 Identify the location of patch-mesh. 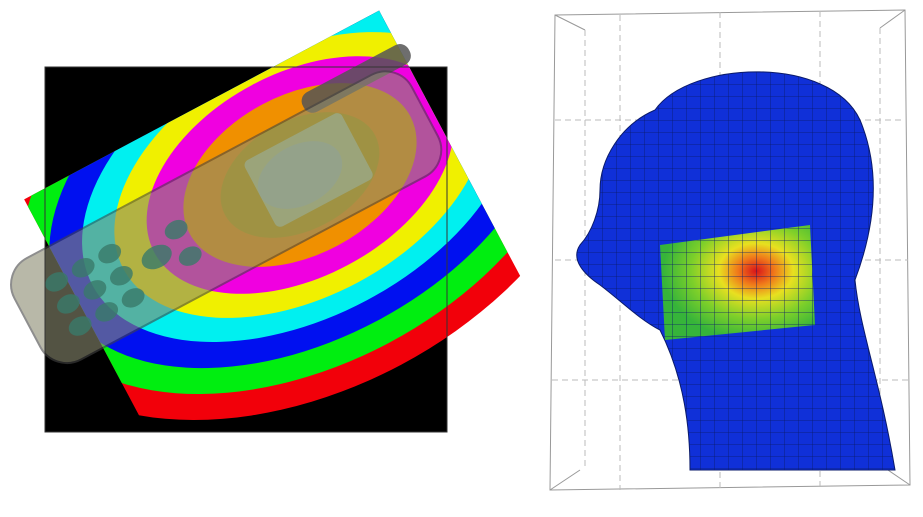
(737, 282).